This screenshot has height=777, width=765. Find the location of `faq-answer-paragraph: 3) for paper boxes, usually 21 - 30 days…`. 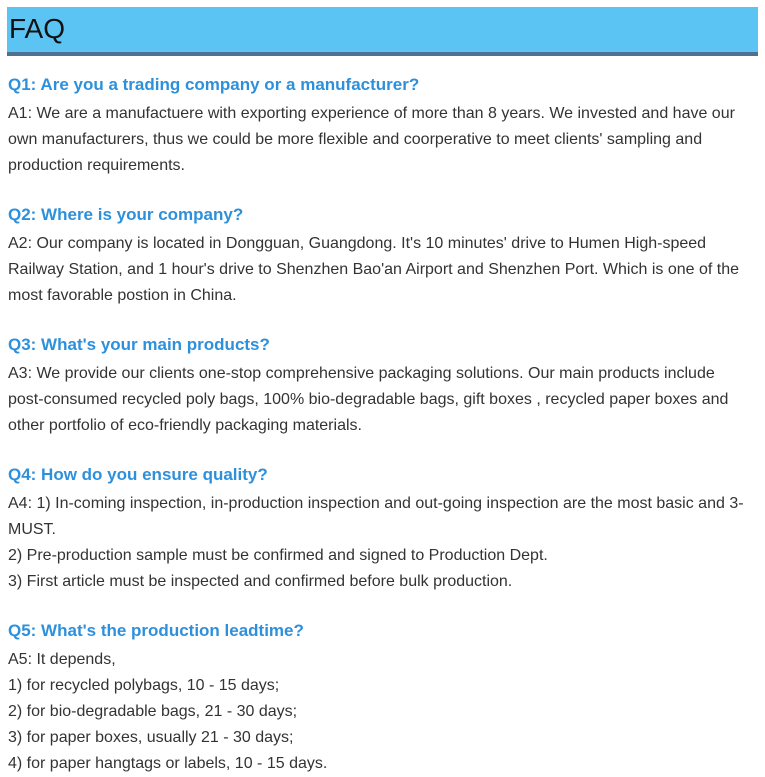

faq-answer-paragraph: 3) for paper boxes, usually 21 - 30 days… is located at coordinates (151, 737).